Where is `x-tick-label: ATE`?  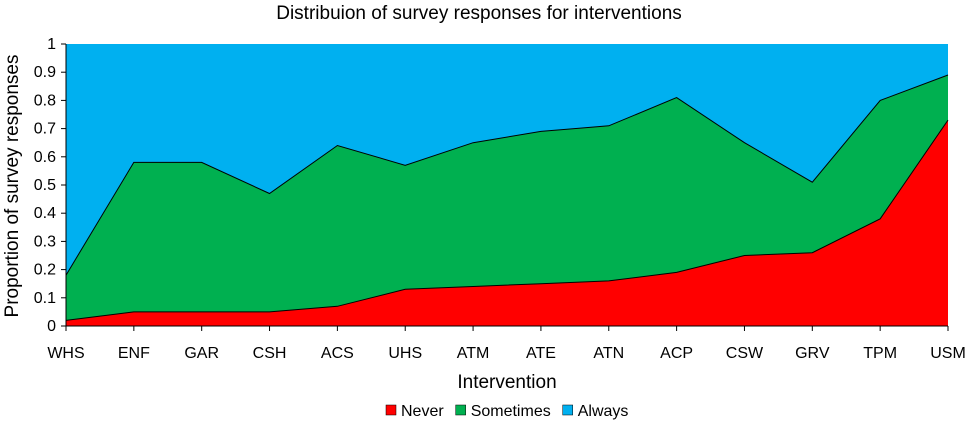 x-tick-label: ATE is located at coordinates (541, 353).